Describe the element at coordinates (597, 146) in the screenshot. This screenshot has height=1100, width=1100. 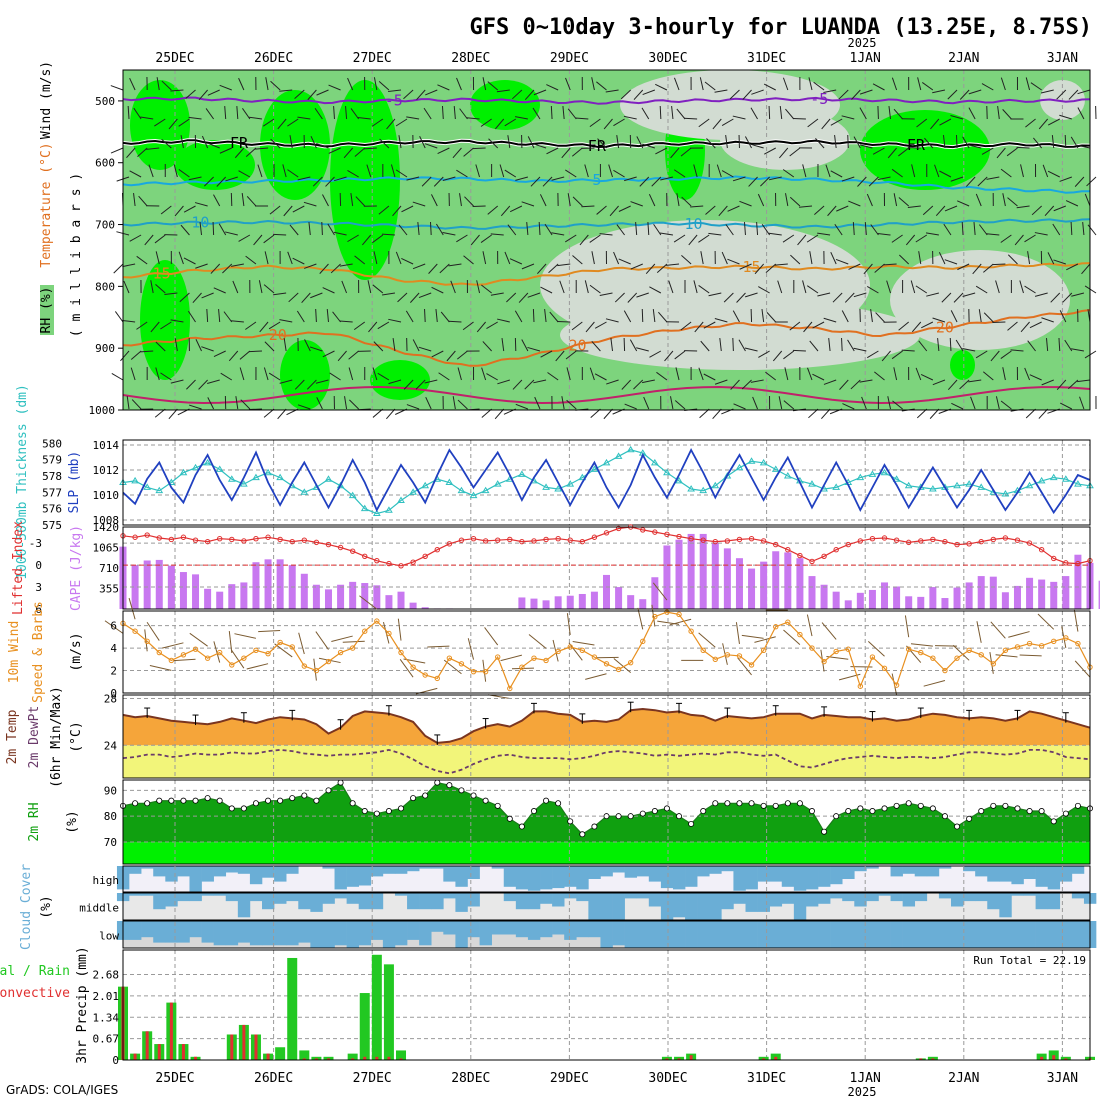
I see `contour-label: FR` at that location.